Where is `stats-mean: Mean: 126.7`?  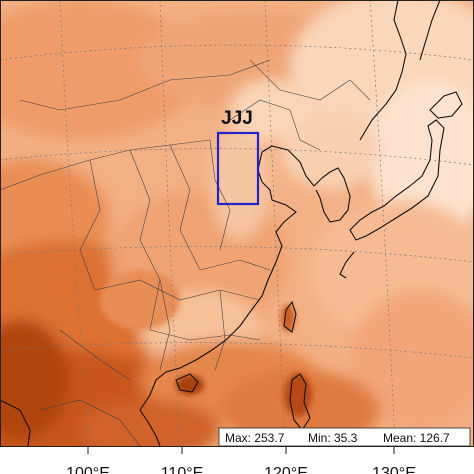 stats-mean: Mean: 126.7 is located at coordinates (416, 438).